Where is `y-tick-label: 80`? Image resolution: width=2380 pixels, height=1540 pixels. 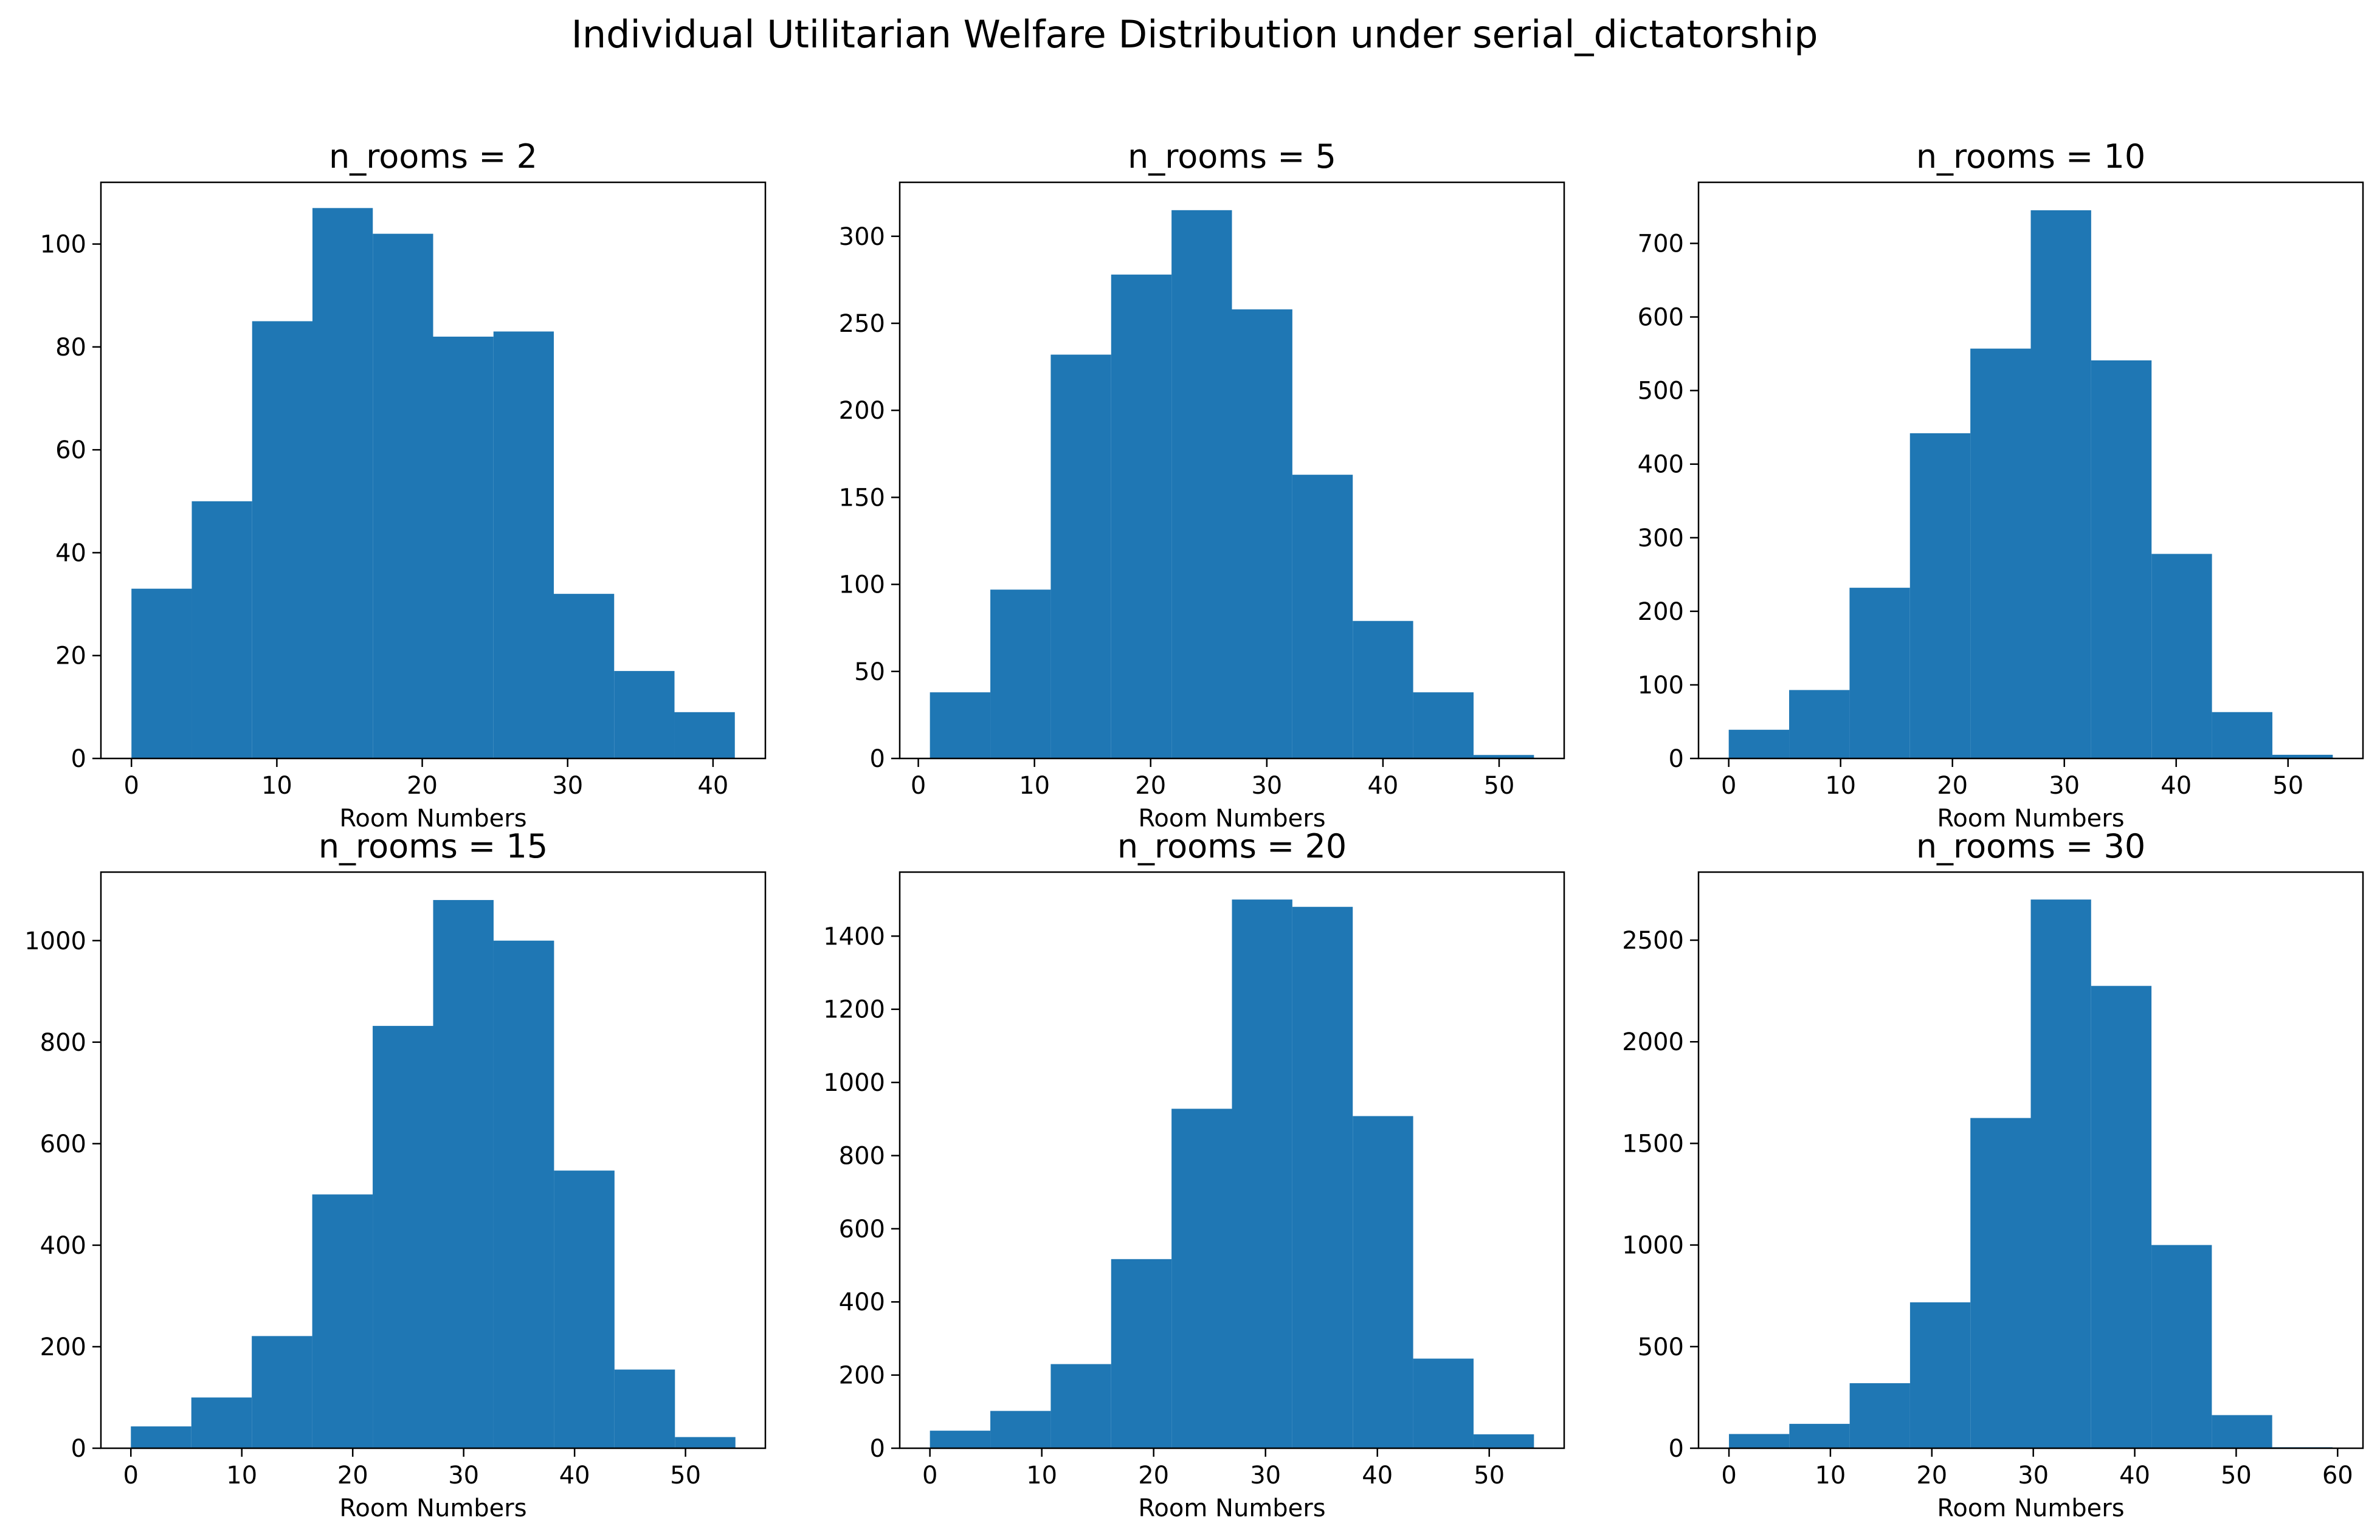 y-tick-label: 80 is located at coordinates (70, 348).